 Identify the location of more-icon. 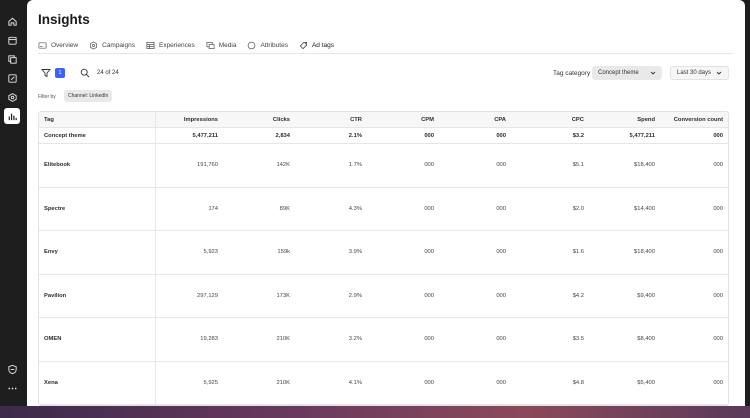
(12, 388).